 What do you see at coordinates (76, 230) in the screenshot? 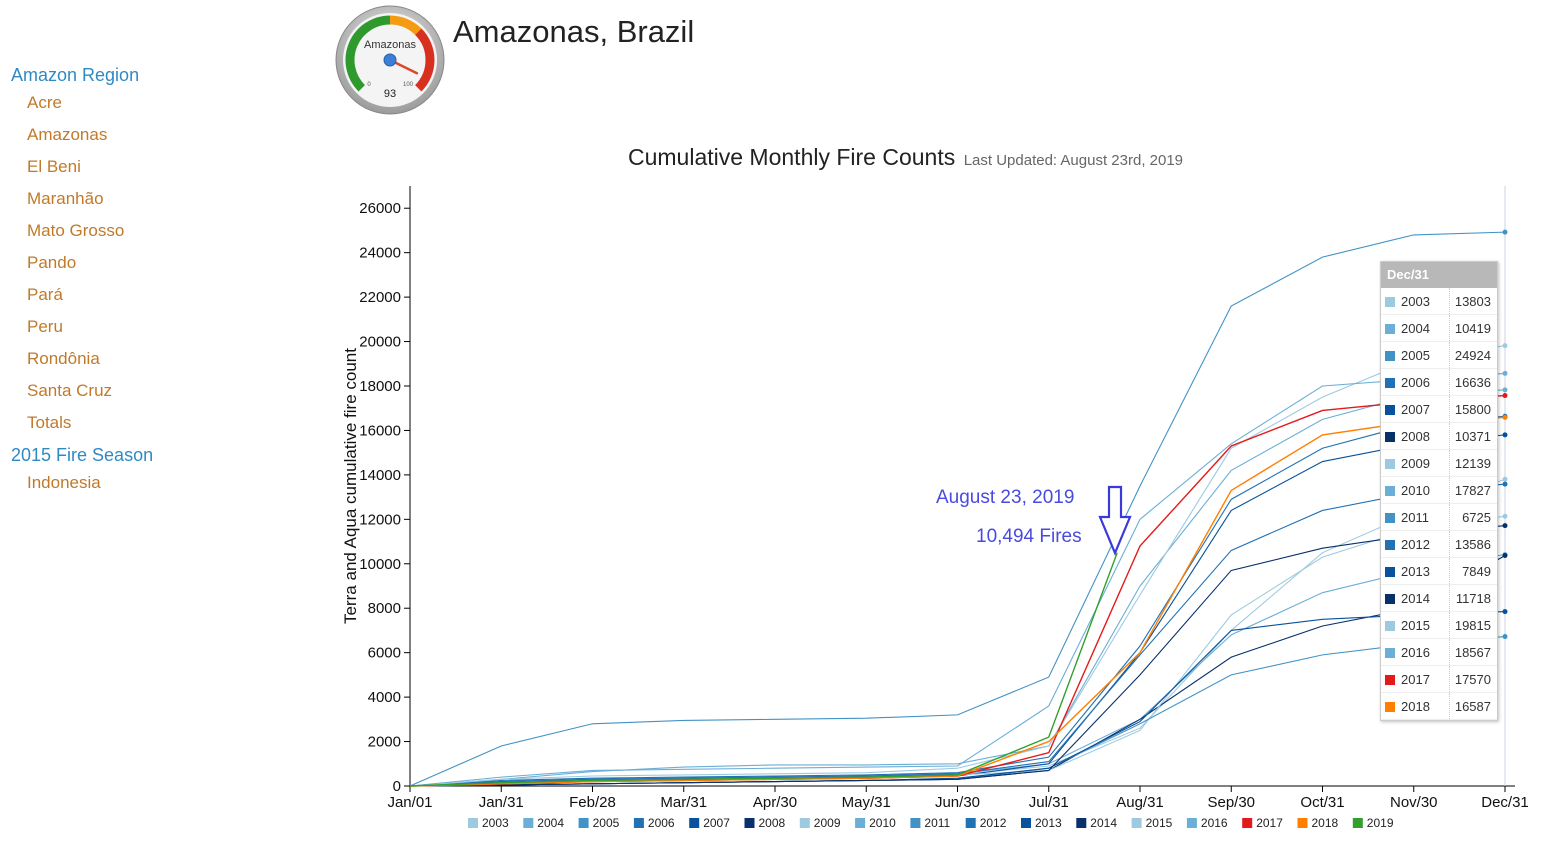
I see `sidebar-item-mato-grosso: Mato Grosso` at bounding box center [76, 230].